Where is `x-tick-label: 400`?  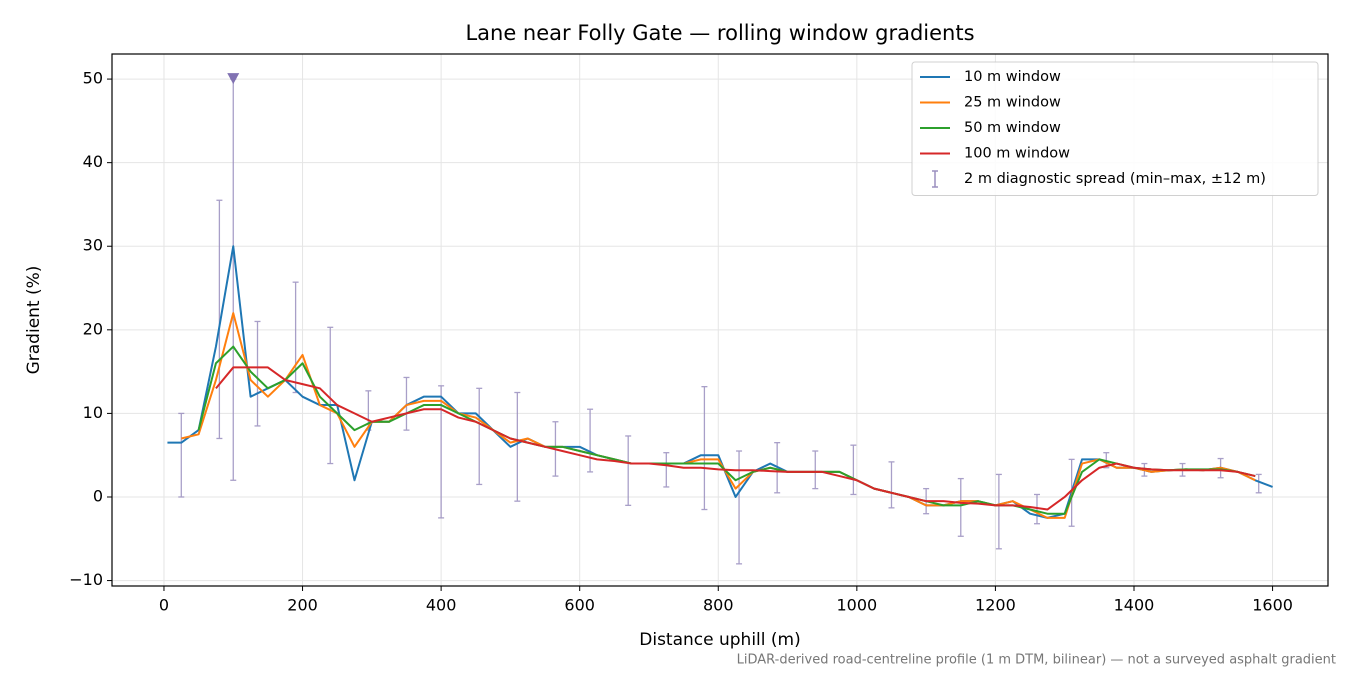 x-tick-label: 400 is located at coordinates (441, 605).